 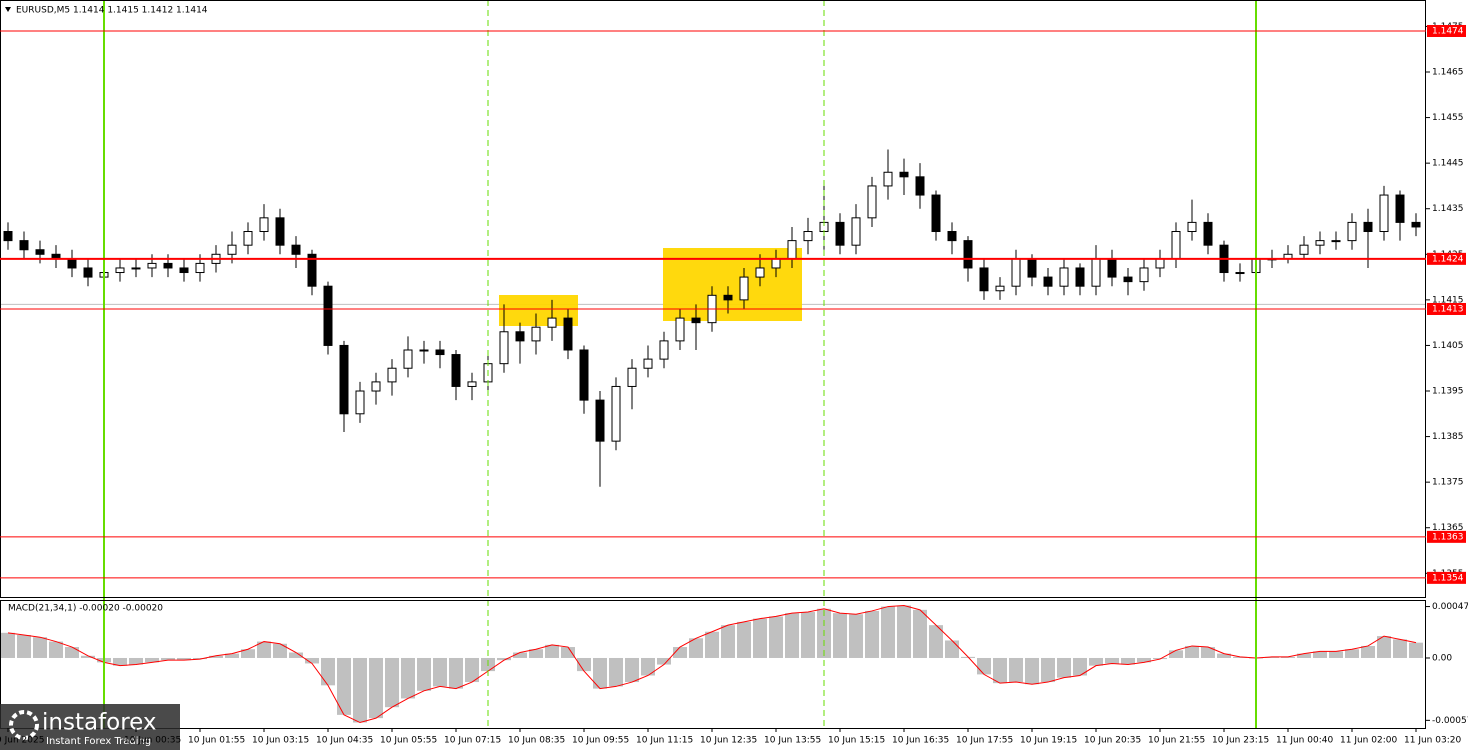 What do you see at coordinates (1448, 346) in the screenshot?
I see `y-tick-label: 1.1405` at bounding box center [1448, 346].